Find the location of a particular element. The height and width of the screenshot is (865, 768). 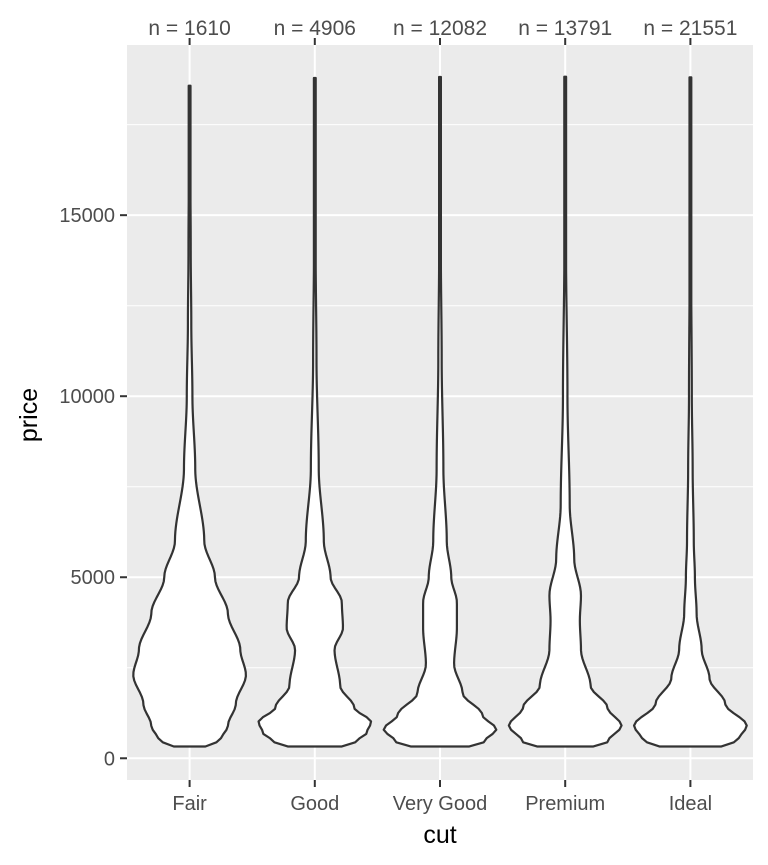

y-tick-label: 0 is located at coordinates (109, 759).